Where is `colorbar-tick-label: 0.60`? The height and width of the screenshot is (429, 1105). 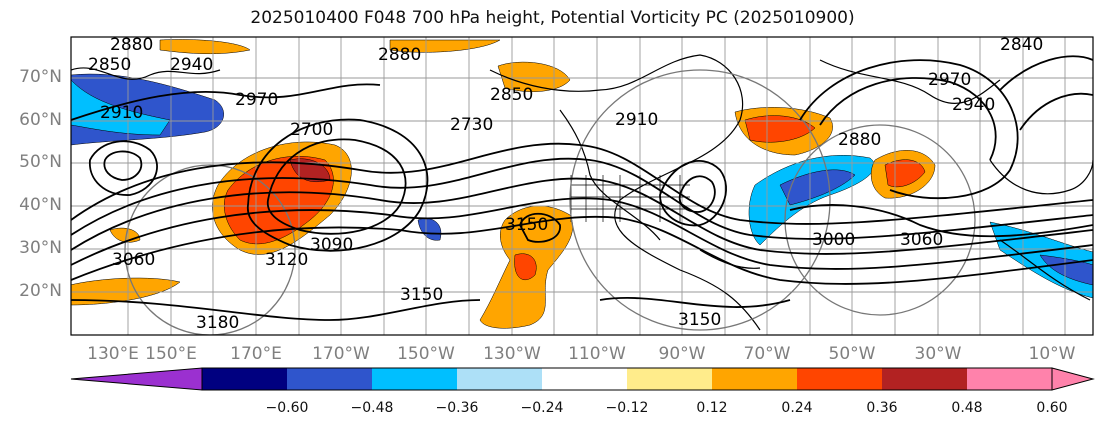 colorbar-tick-label: 0.60 is located at coordinates (1052, 408).